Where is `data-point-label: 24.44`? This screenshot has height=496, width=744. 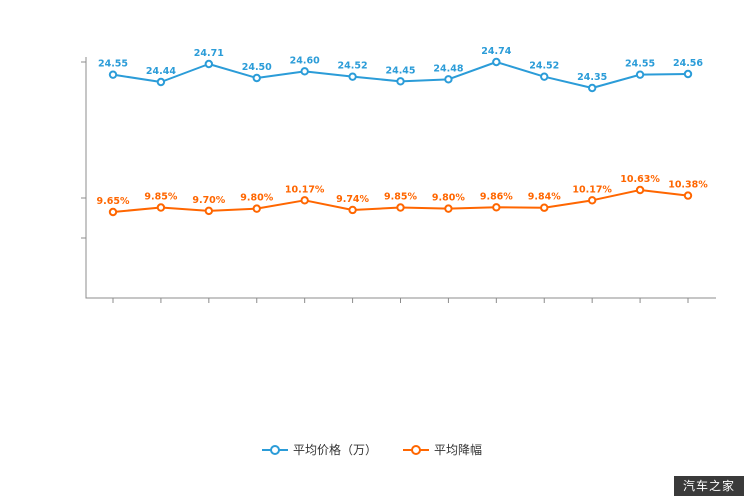 data-point-label: 24.44 is located at coordinates (161, 71).